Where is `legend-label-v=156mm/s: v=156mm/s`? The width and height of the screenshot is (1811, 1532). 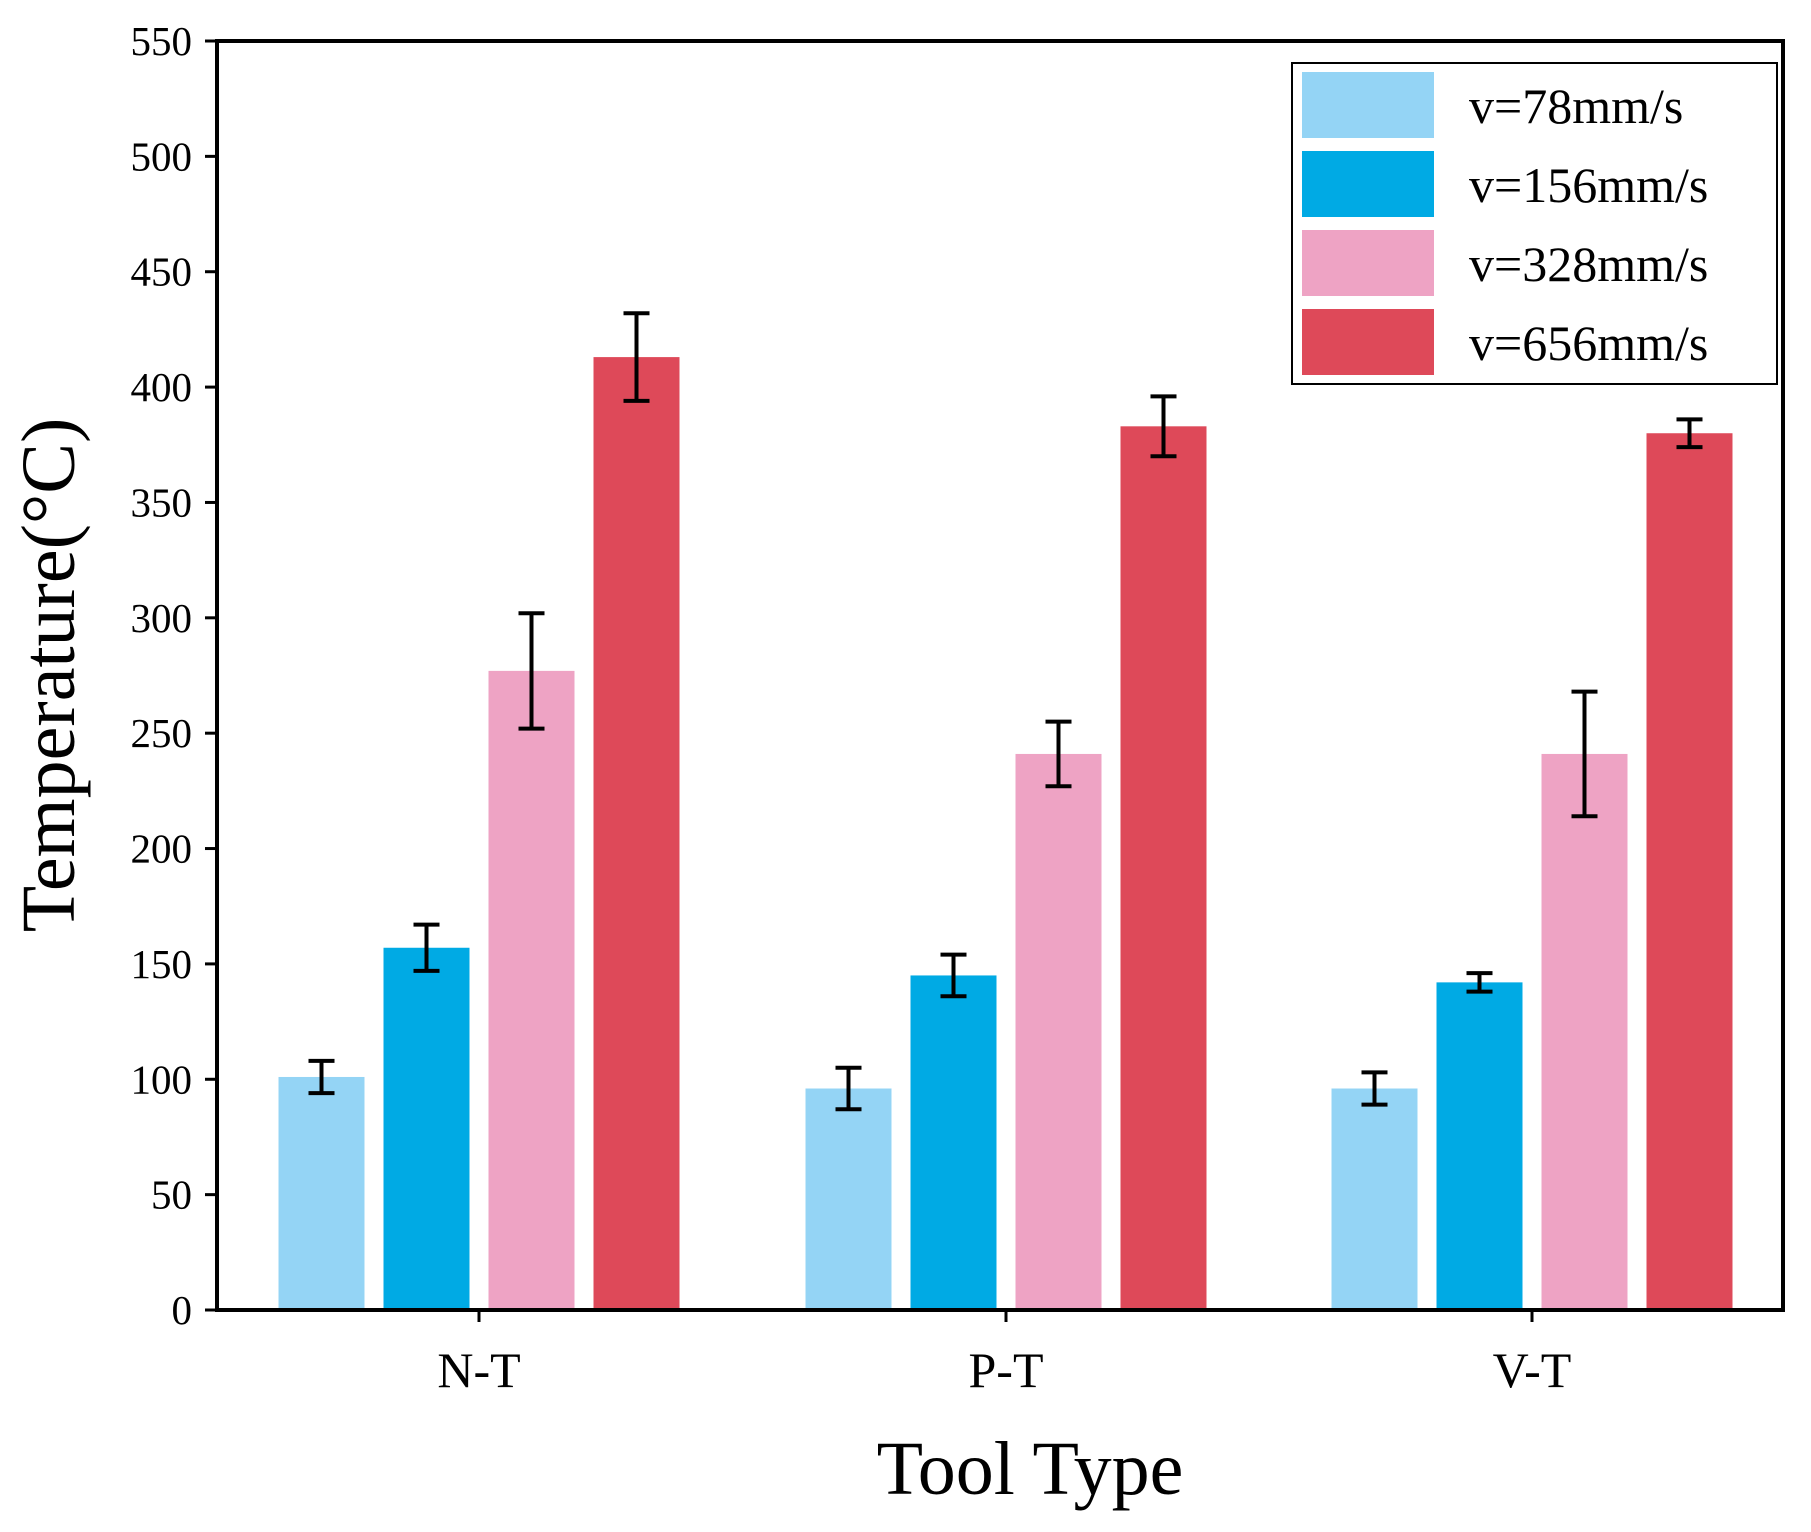
legend-label-v=156mm/s: v=156mm/s is located at coordinates (1588, 185).